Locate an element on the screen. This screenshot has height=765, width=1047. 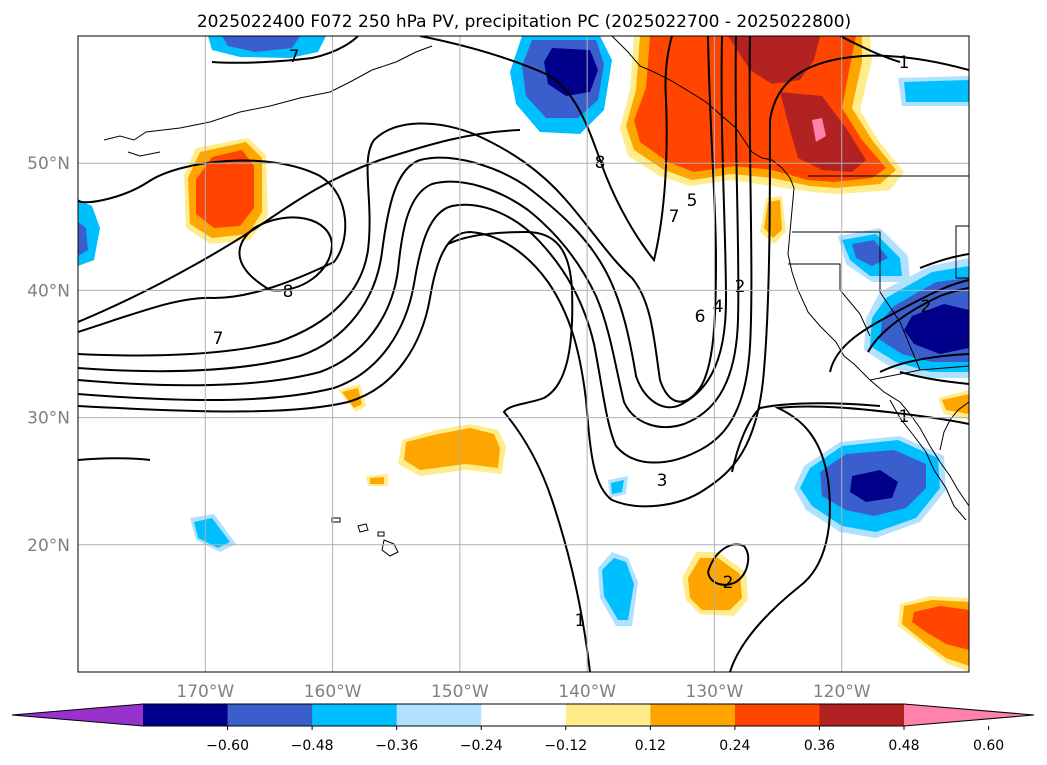
y-tick-label: 50°N is located at coordinates (48, 164).